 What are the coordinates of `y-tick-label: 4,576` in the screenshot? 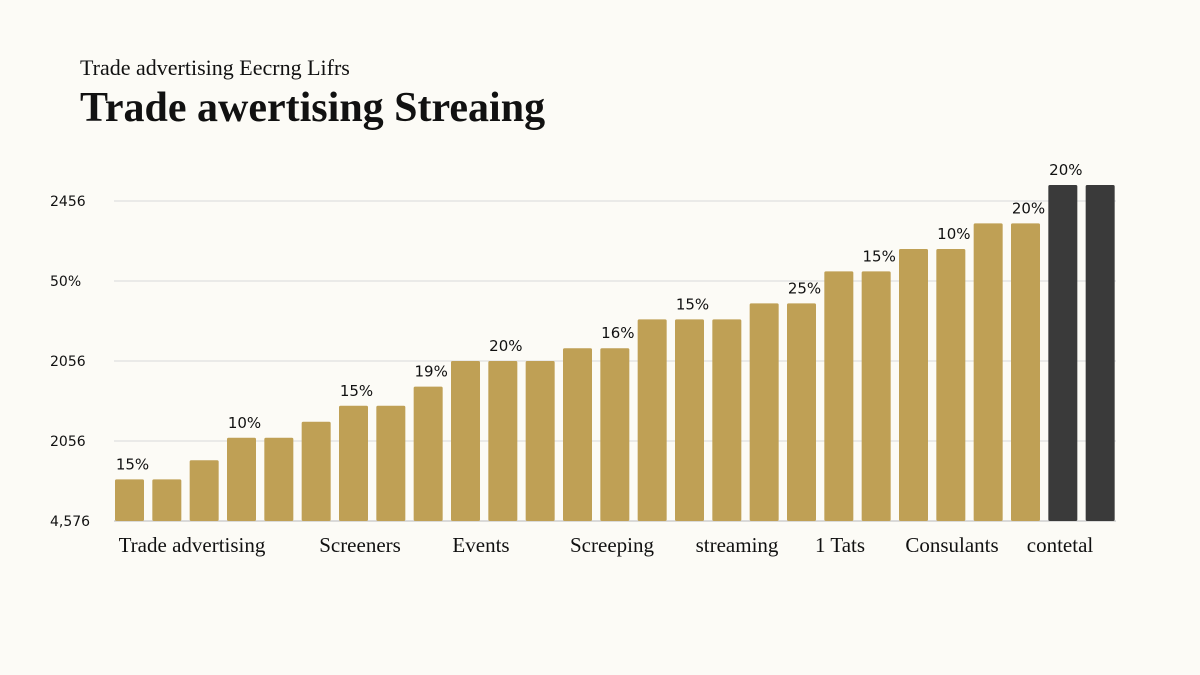 It's located at (70, 522).